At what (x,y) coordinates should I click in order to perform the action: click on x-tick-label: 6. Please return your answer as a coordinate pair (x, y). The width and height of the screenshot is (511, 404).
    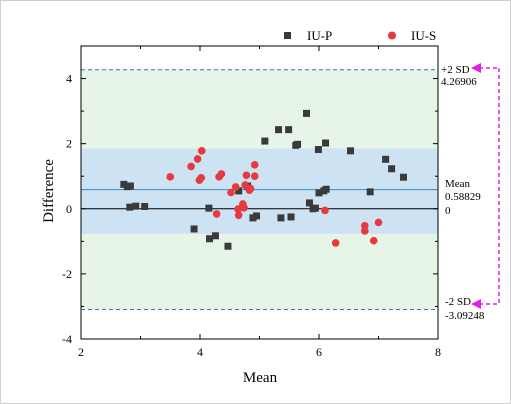
    Looking at the image, I should click on (319, 352).